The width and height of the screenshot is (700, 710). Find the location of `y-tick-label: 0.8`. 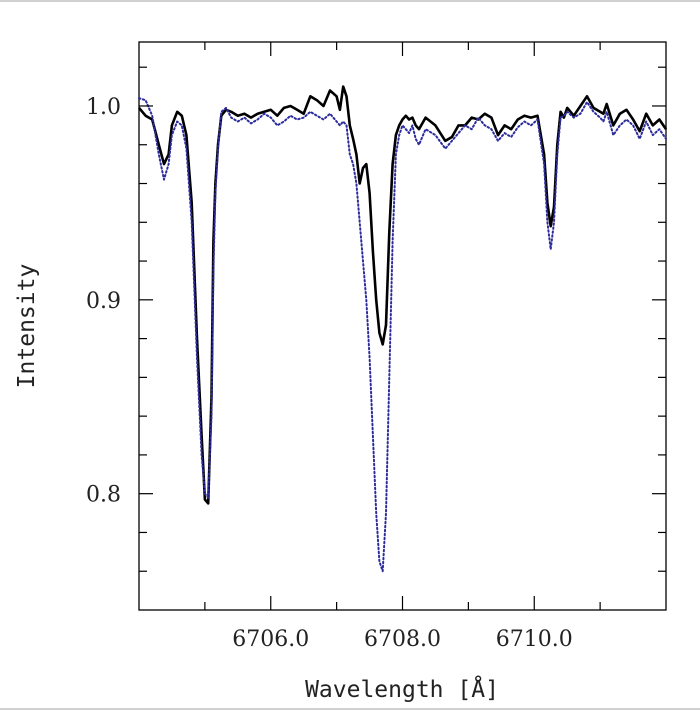

y-tick-label: 0.8 is located at coordinates (103, 495).